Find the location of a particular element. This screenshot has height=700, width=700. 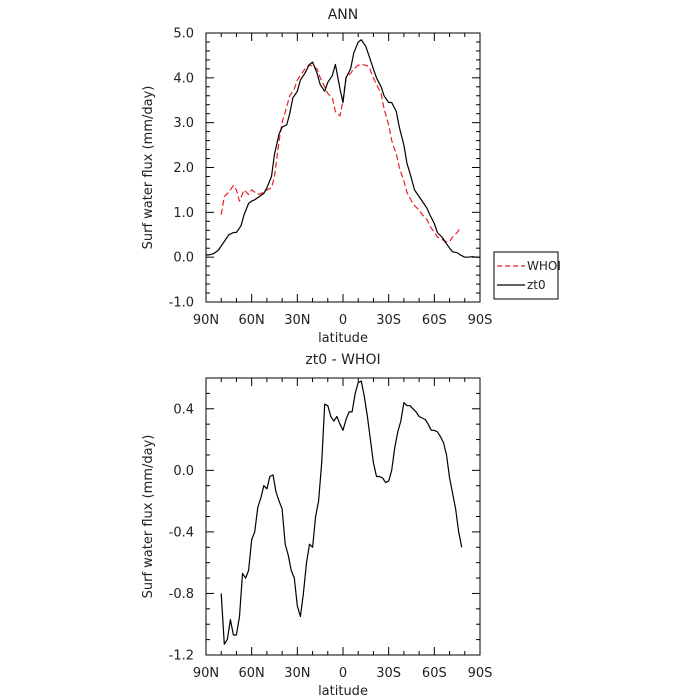

legend-label-zt0: zt0 is located at coordinates (536, 285).